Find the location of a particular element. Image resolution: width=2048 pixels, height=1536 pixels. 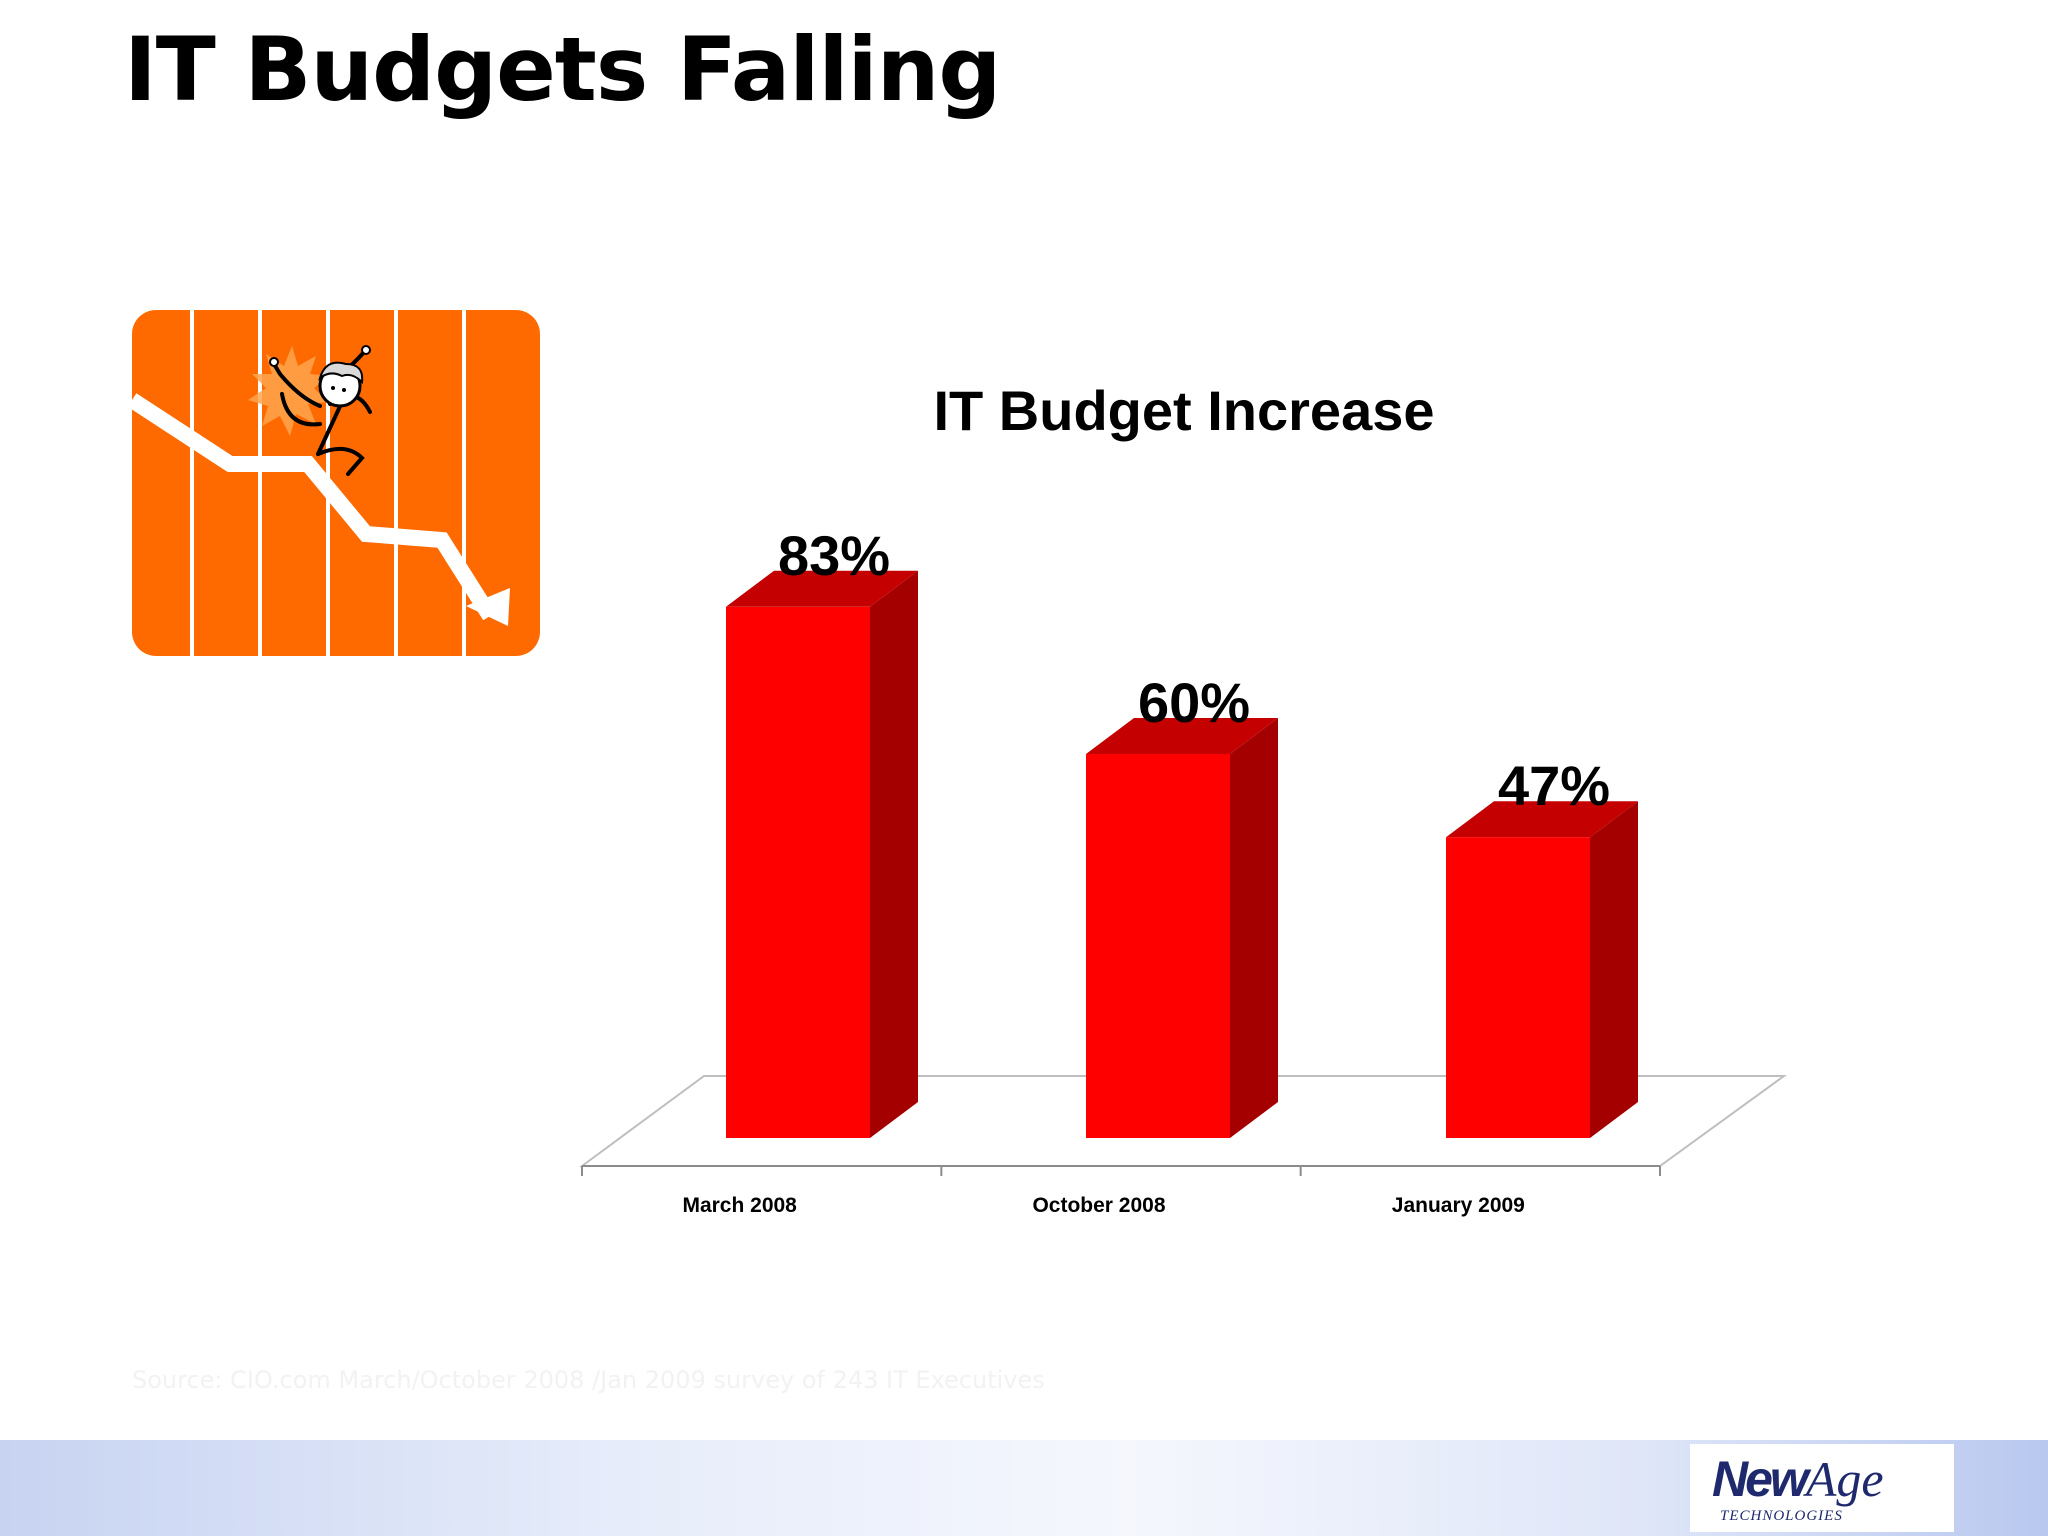

chart-title: IT Budget Increase is located at coordinates (1183, 410).